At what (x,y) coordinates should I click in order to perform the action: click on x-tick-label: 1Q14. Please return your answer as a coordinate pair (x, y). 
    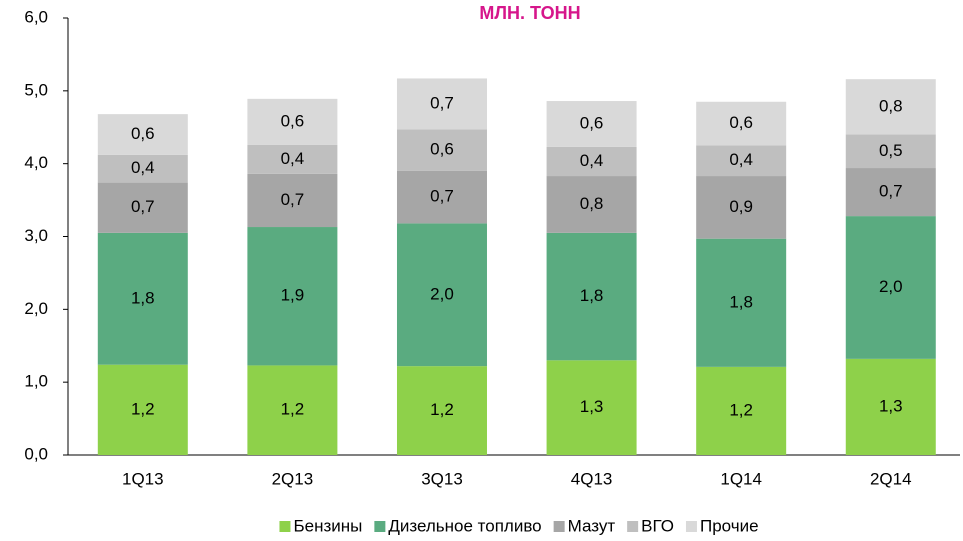
    Looking at the image, I should click on (741, 478).